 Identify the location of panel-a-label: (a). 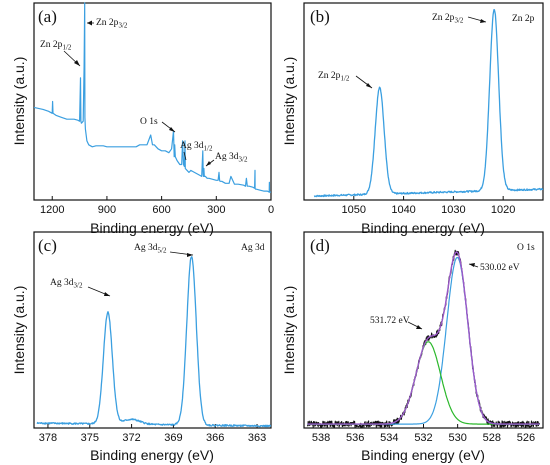
(47, 16).